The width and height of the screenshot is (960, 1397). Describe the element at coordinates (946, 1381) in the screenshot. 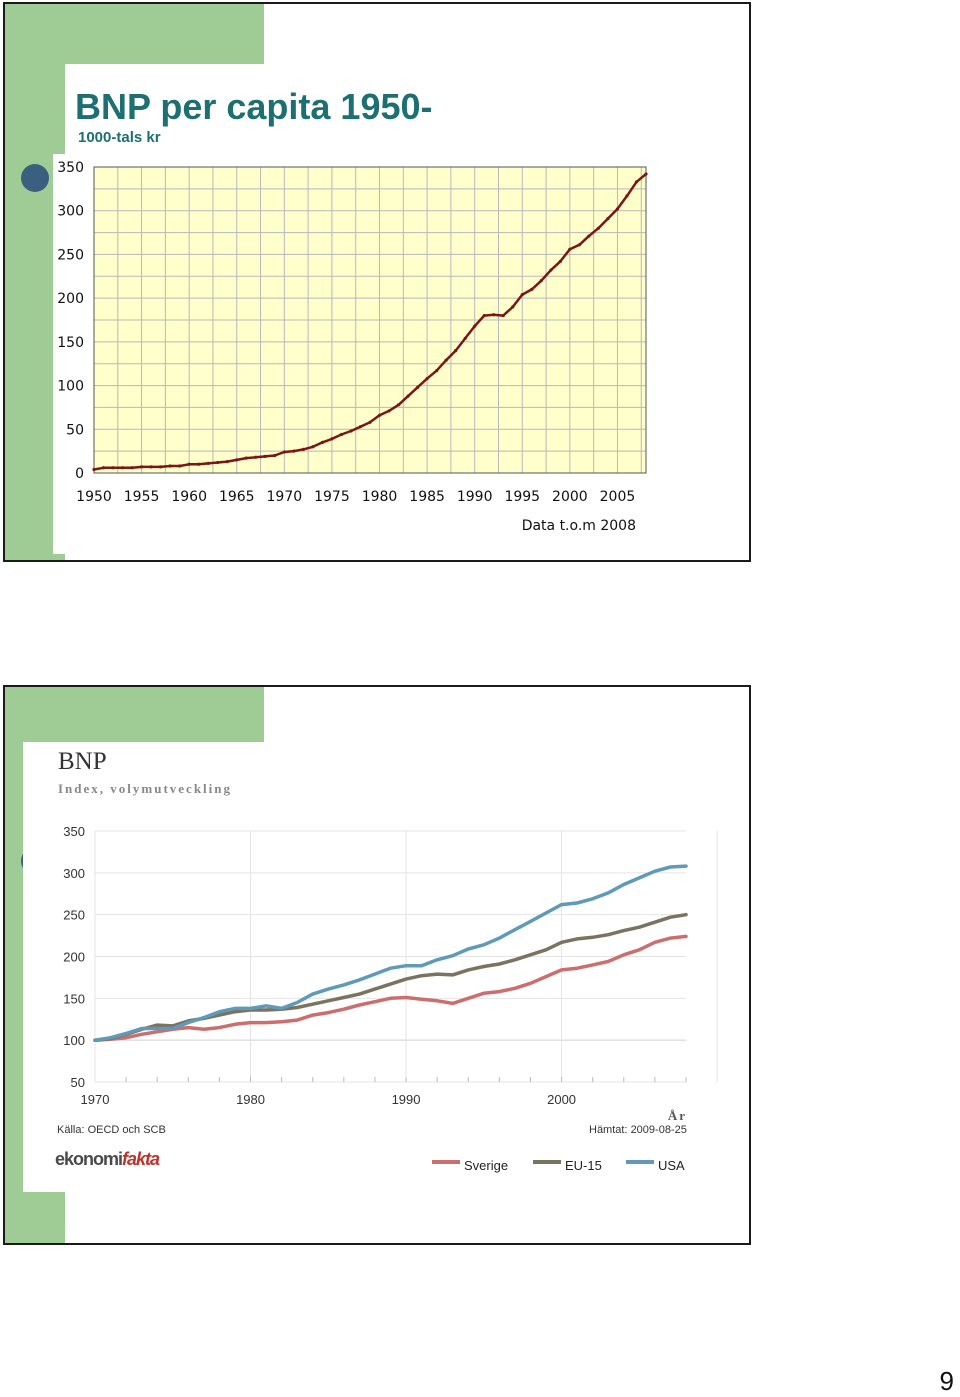

I see `page-number: 9` at that location.